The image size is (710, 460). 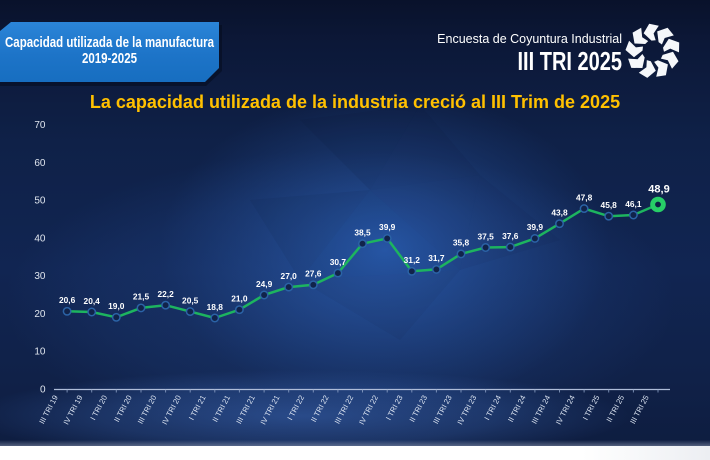 I want to click on svg-text: 46,1, so click(x=633, y=204).